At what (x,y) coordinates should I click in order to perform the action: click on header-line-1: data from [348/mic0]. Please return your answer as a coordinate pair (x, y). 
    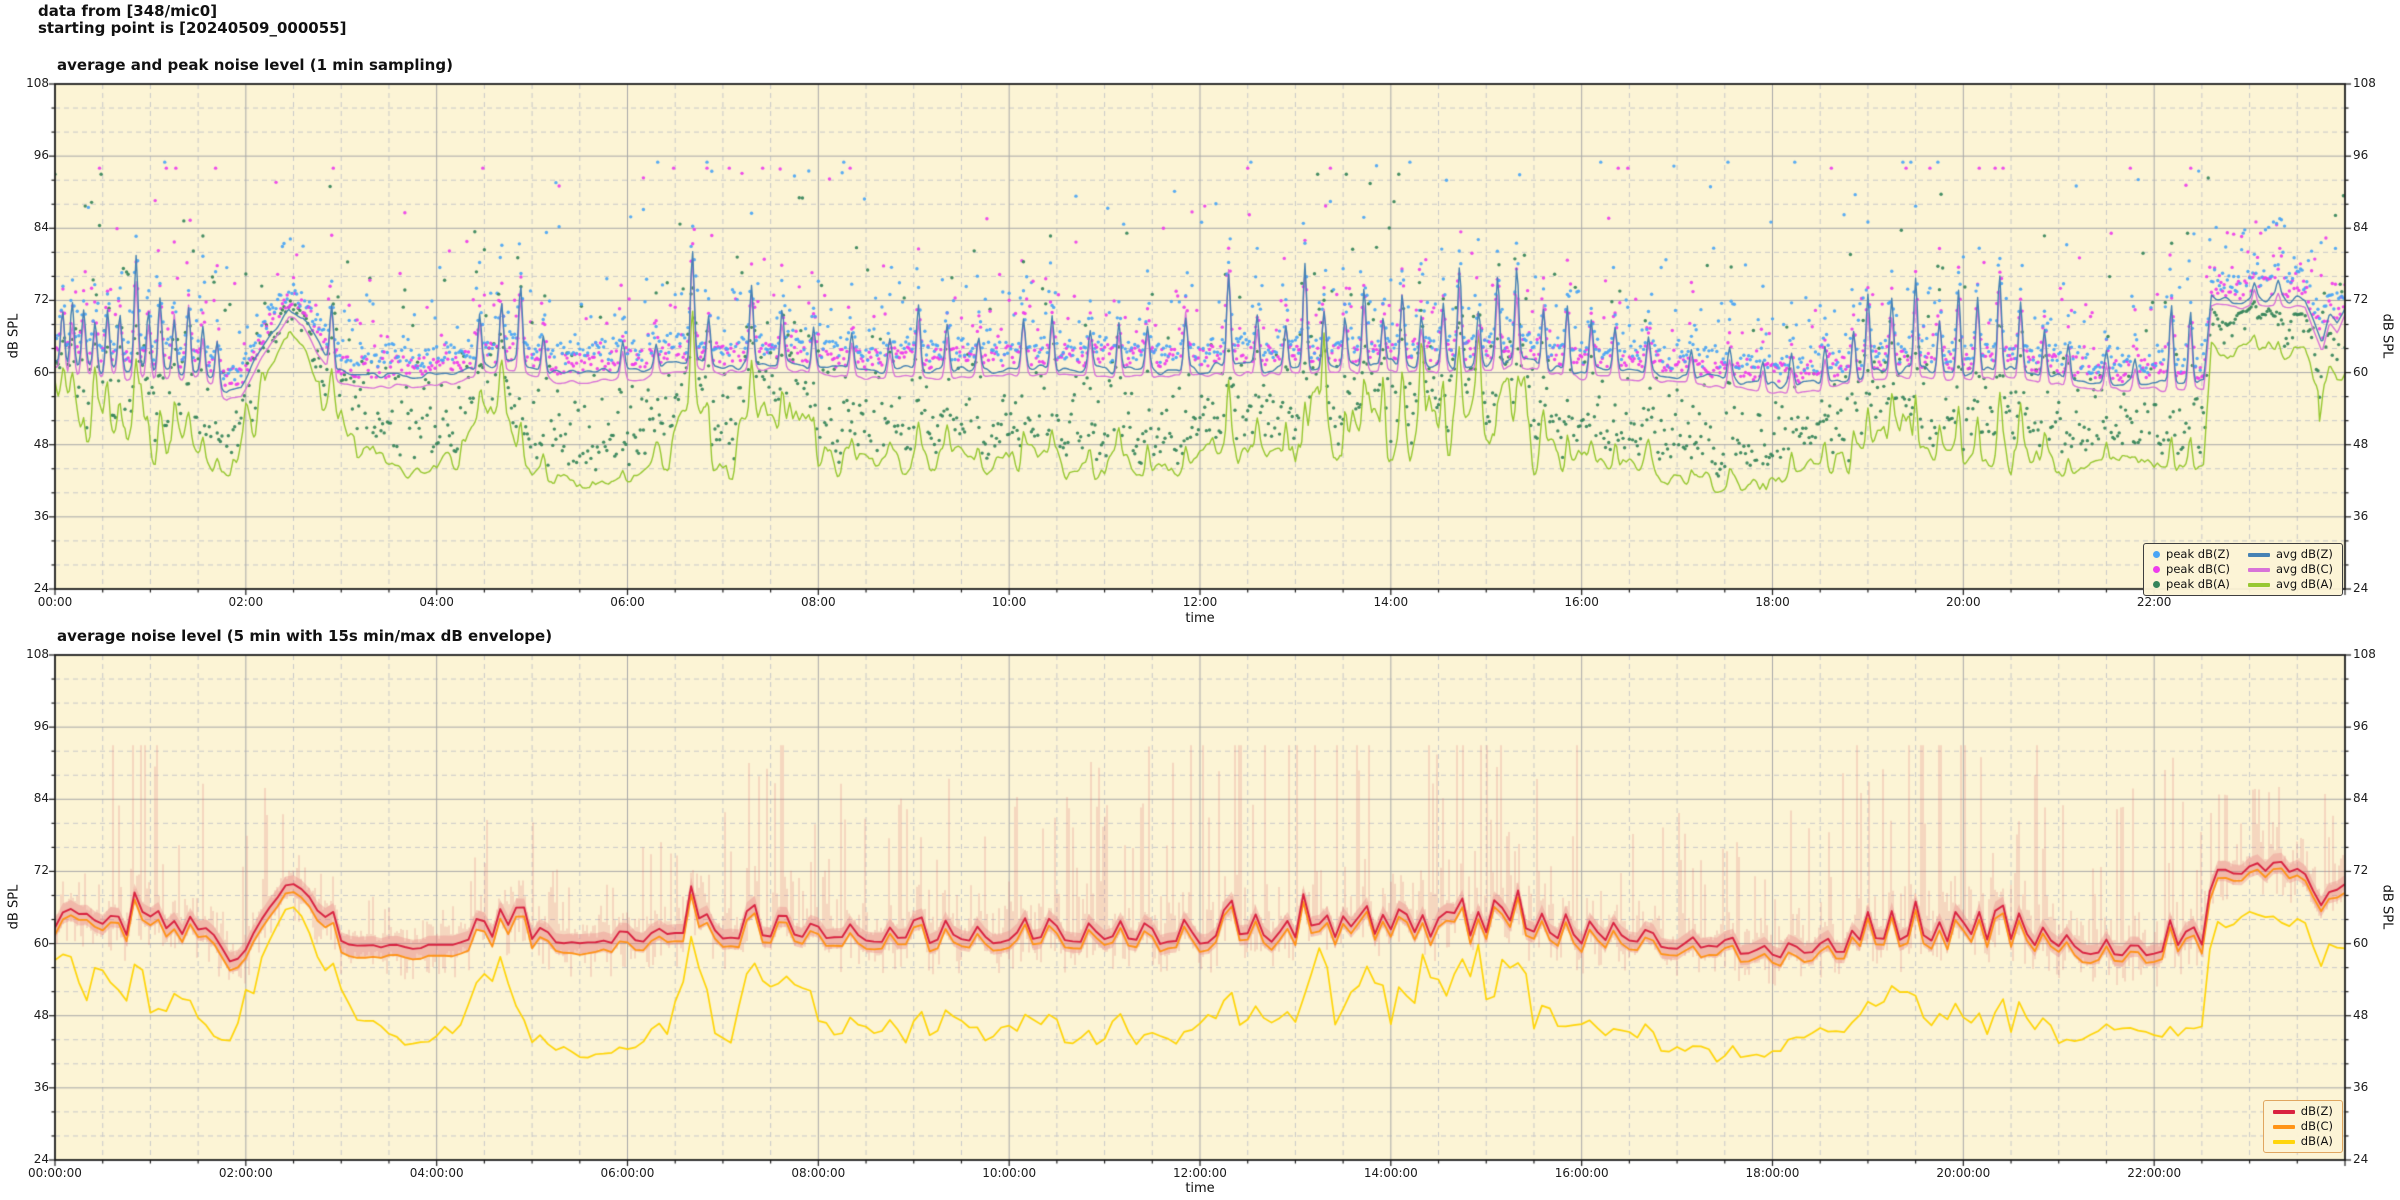
    Looking at the image, I should click on (128, 11).